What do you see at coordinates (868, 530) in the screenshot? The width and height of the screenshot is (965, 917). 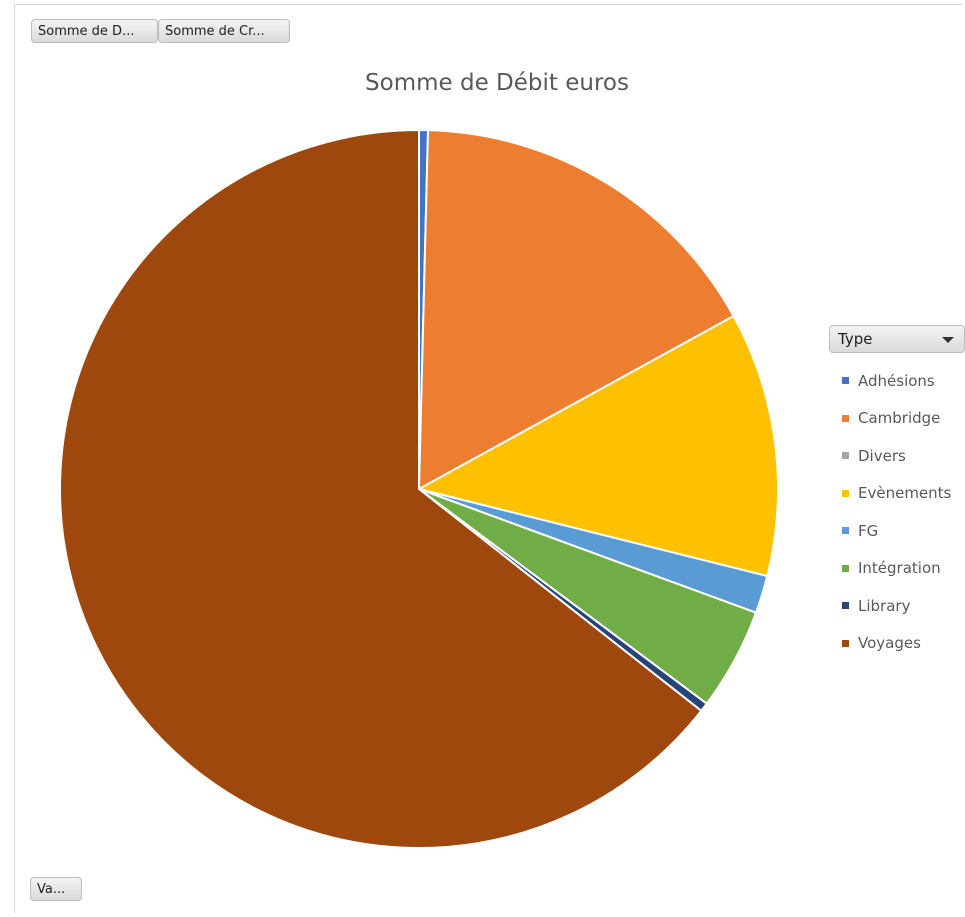 I see `legend-label: FG` at bounding box center [868, 530].